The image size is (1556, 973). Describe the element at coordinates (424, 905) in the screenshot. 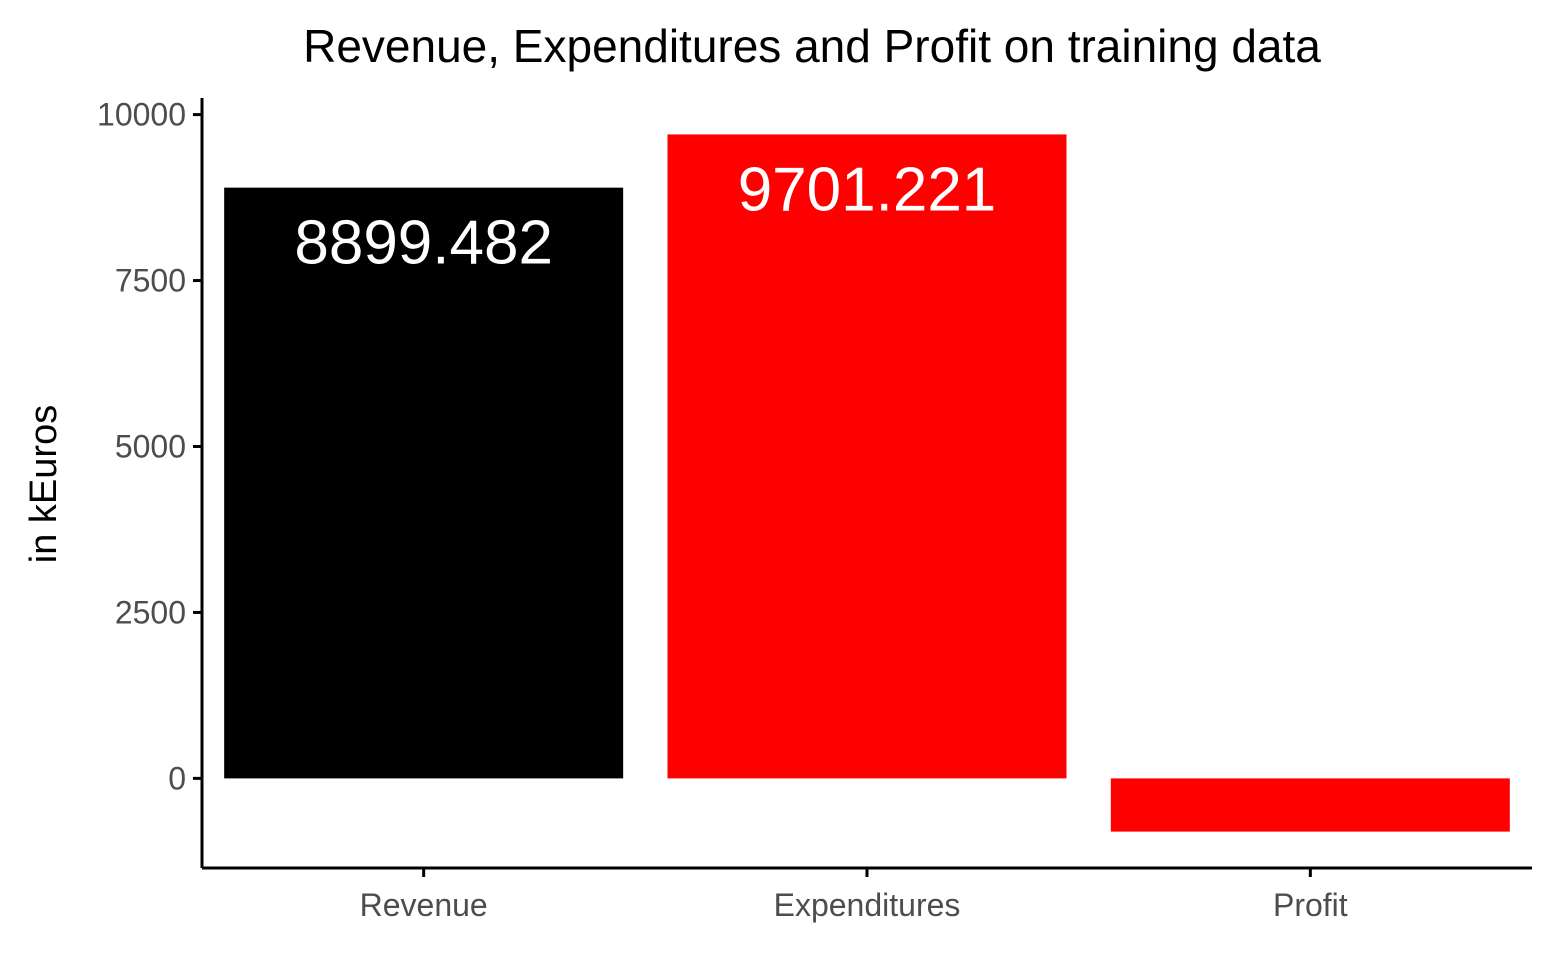

I see `x-tick-label-revenue: Revenue` at that location.